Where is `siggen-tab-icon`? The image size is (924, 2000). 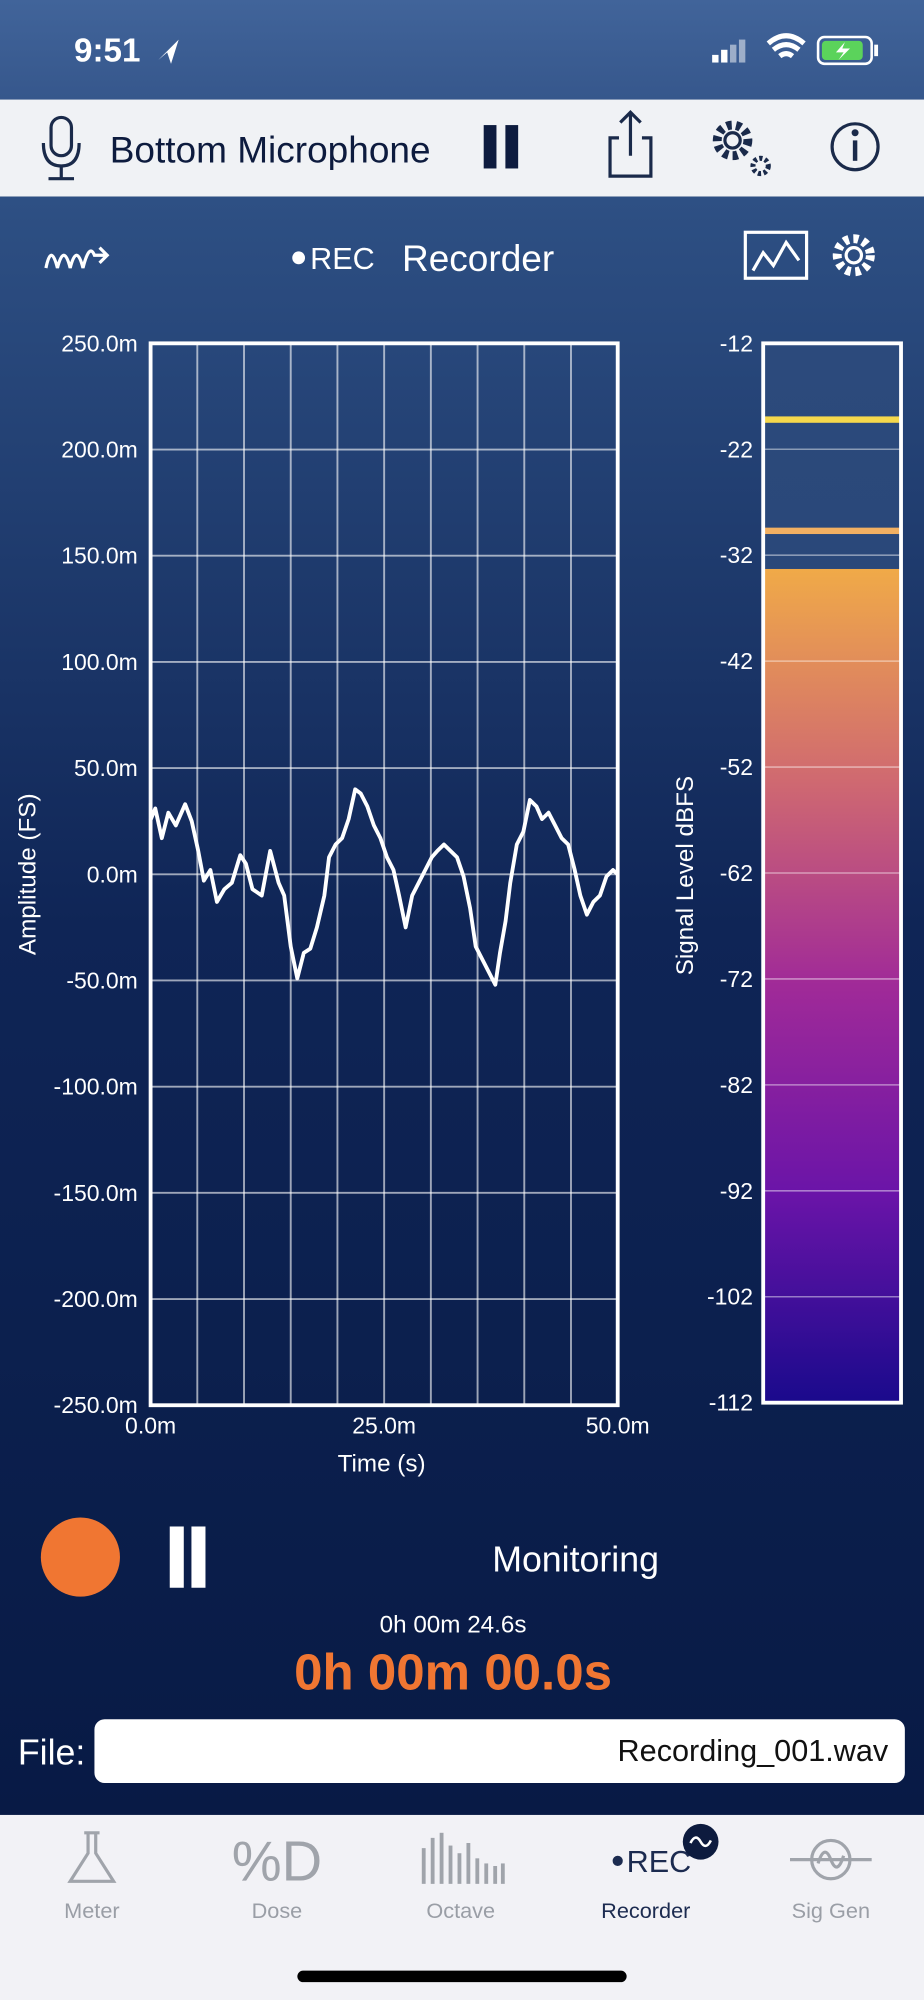 siggen-tab-icon is located at coordinates (830, 1859).